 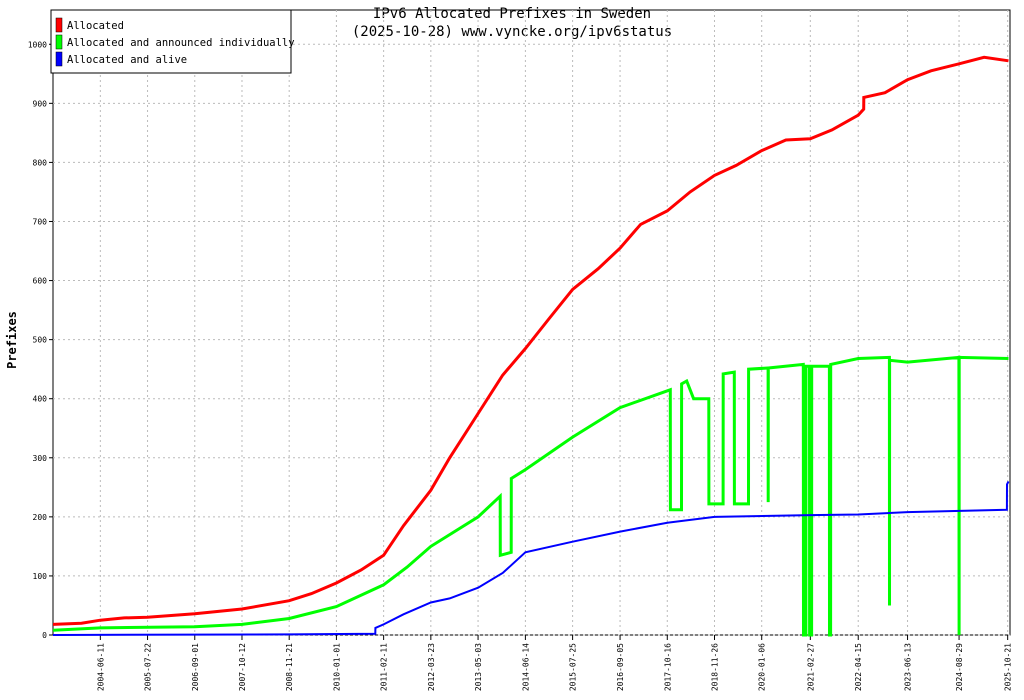 I want to click on legend-label: Allocated and announced individually, so click(x=181, y=43).